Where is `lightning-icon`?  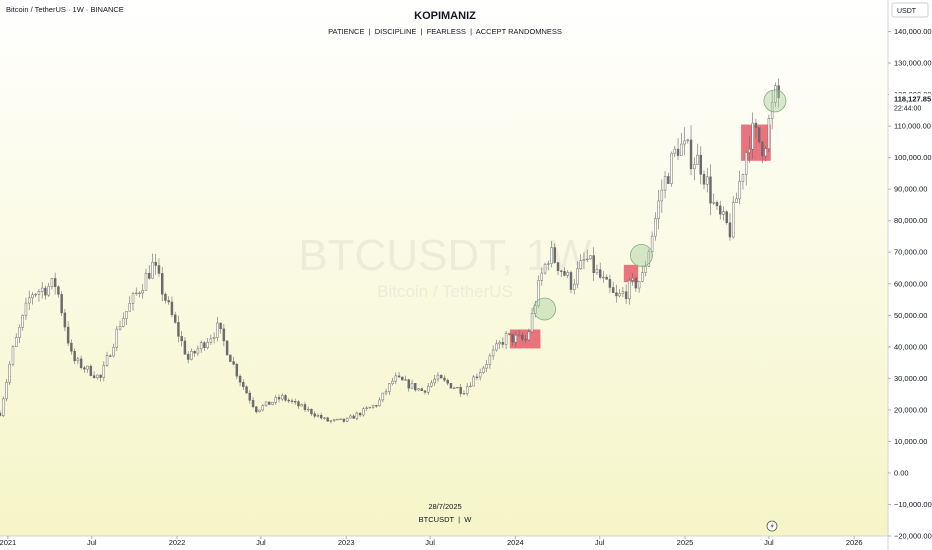
lightning-icon is located at coordinates (772, 526).